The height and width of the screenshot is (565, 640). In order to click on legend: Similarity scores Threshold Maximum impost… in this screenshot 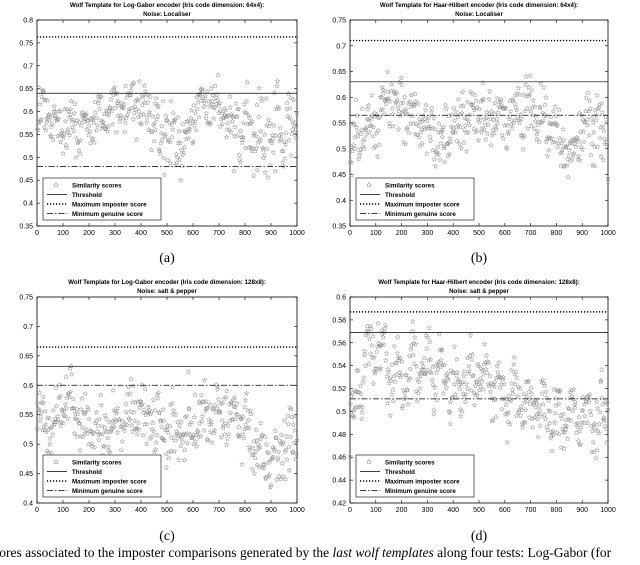, I will do `click(102, 476)`.